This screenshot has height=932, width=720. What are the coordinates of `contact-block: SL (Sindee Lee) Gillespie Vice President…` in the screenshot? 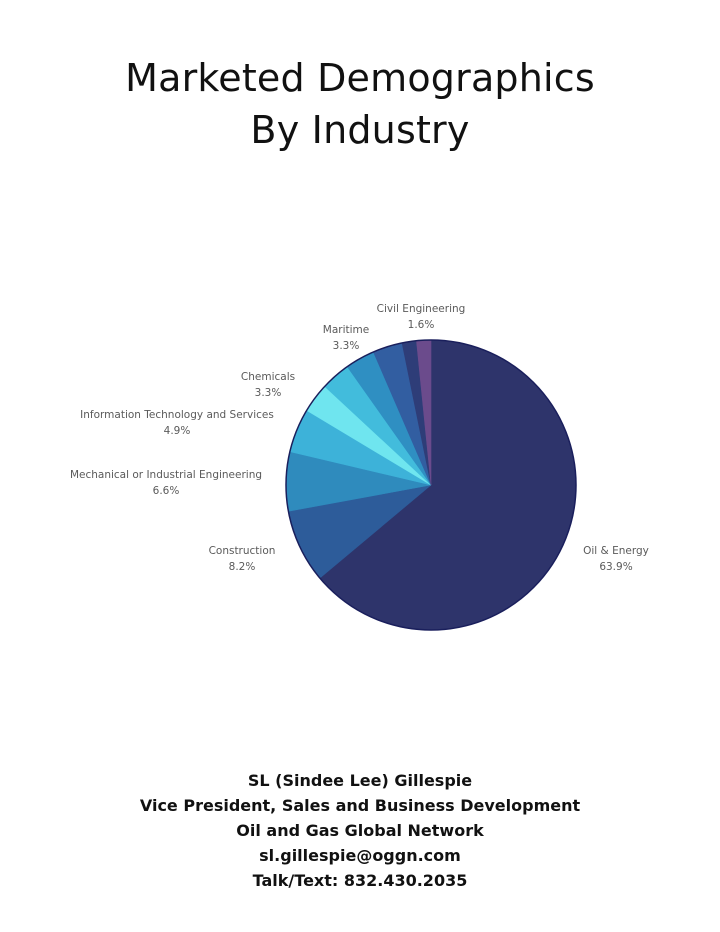 It's located at (360, 830).